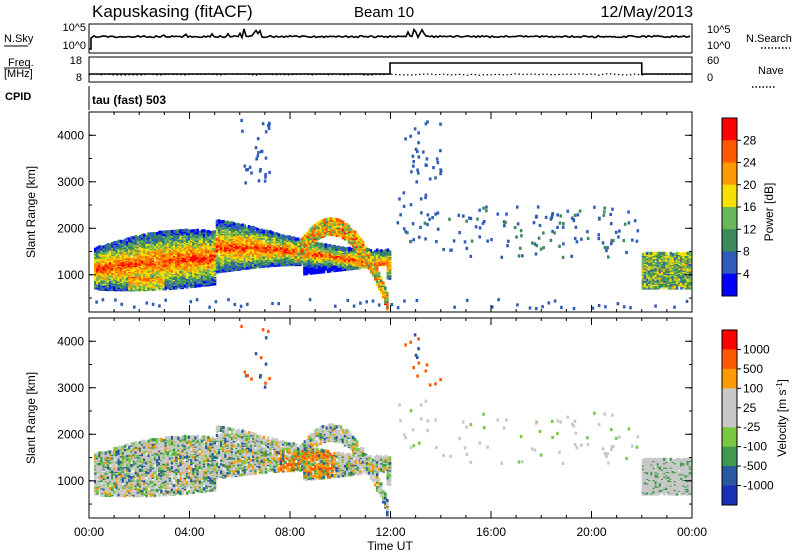 Image resolution: width=800 pixels, height=554 pixels. What do you see at coordinates (390, 68) in the screenshot?
I see `freq-line` at bounding box center [390, 68].